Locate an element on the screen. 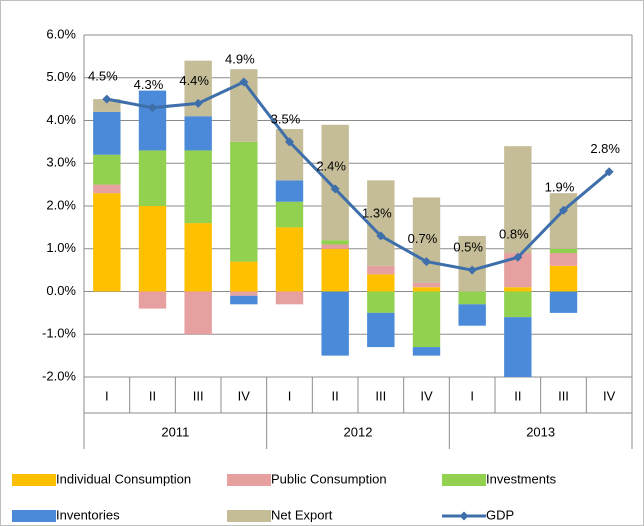  data-label: 1.9% is located at coordinates (560, 187).